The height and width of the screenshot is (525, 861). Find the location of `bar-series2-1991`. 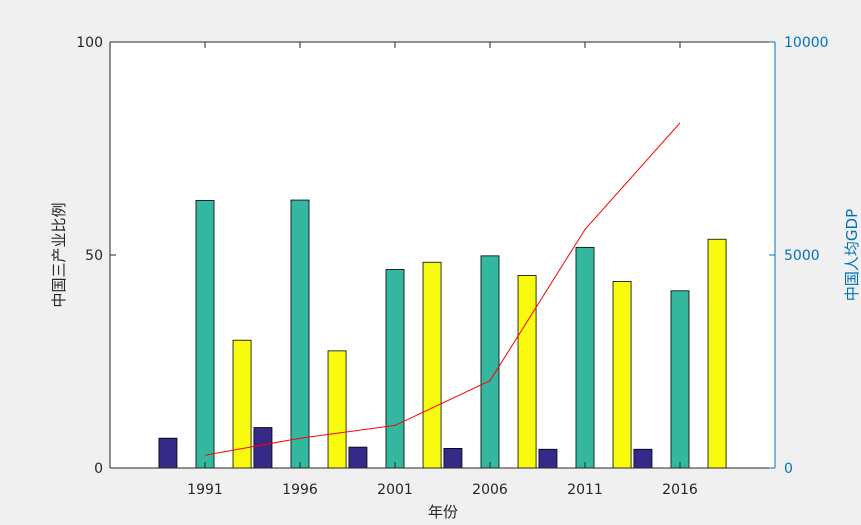

bar-series2-1991 is located at coordinates (205, 334).